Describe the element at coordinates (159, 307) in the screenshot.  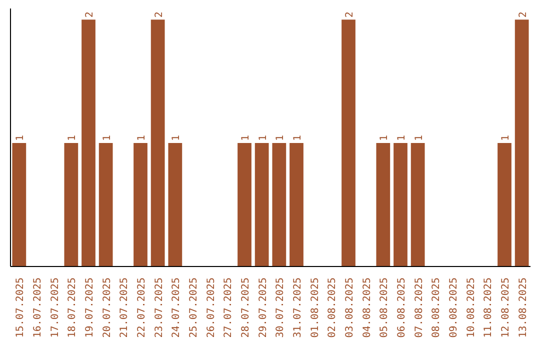
I see `x-tick-label: 23.07.2025` at that location.